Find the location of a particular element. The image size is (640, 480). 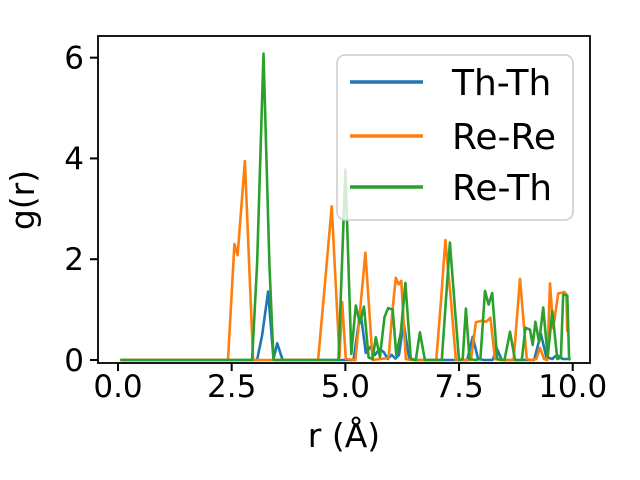

y-tick-label: 2 is located at coordinates (74, 260).